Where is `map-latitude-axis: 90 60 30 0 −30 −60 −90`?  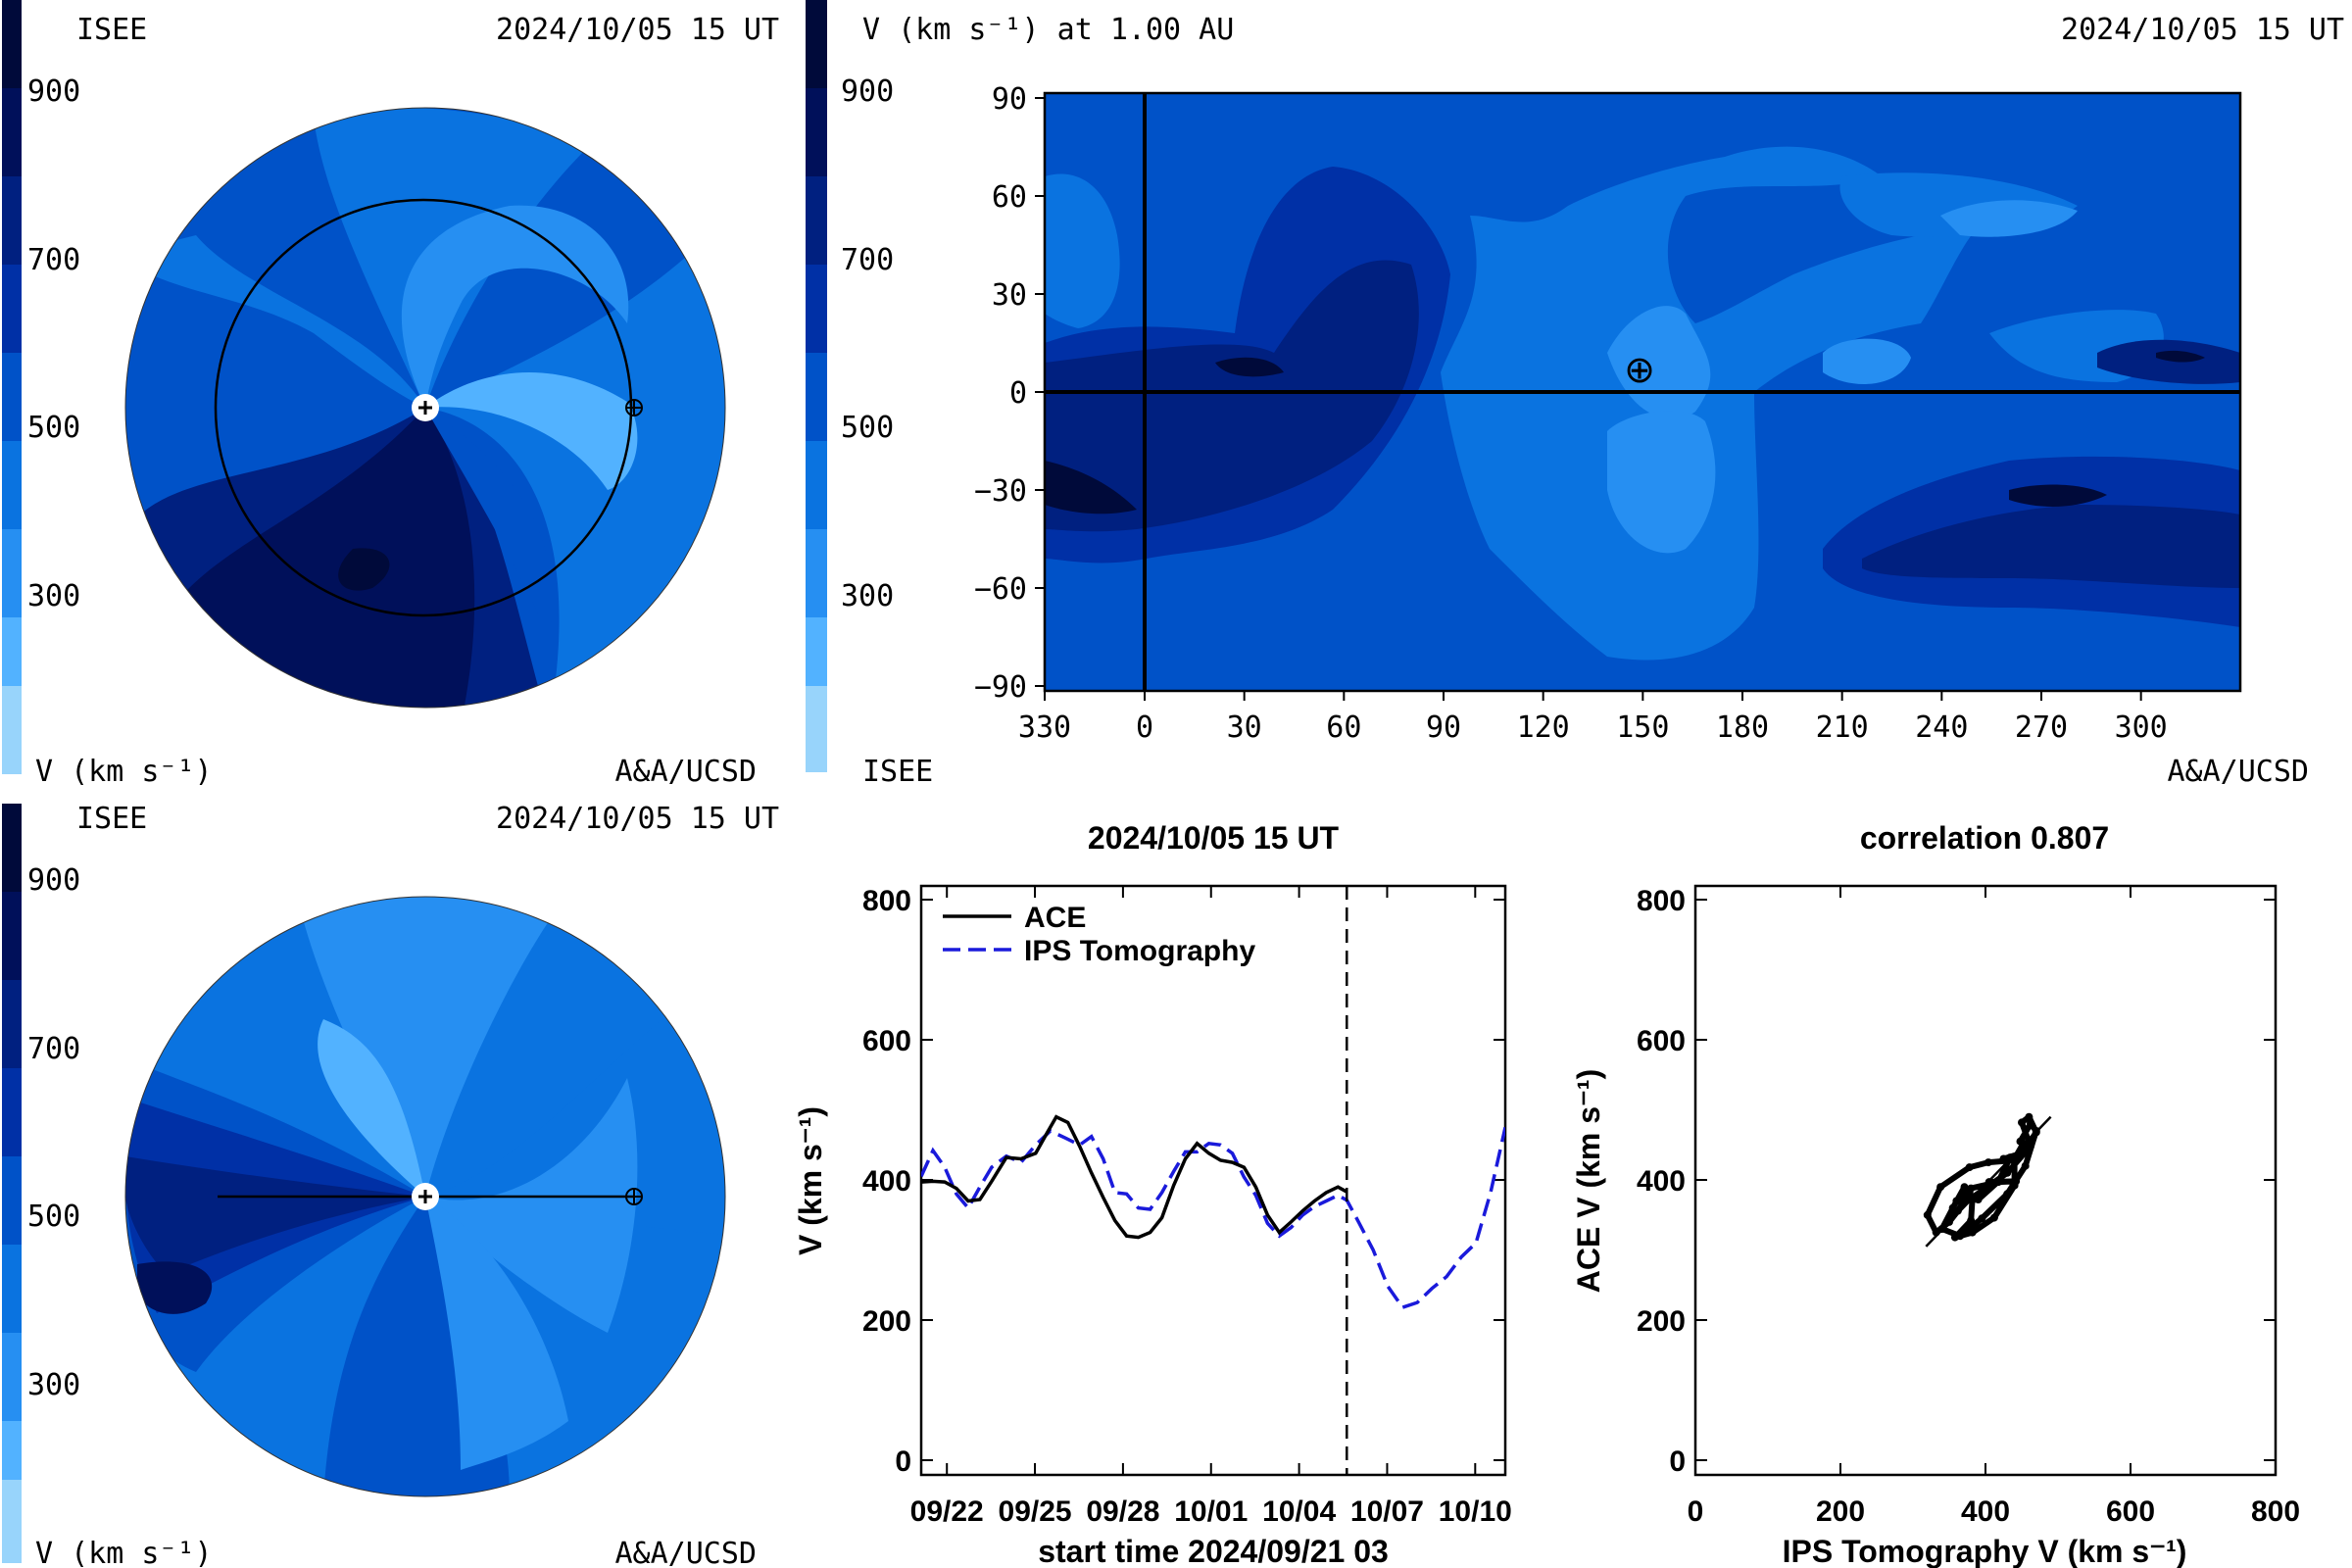
map-latitude-axis: 90 60 30 0 −30 −60 −90 is located at coordinates (1009, 393).